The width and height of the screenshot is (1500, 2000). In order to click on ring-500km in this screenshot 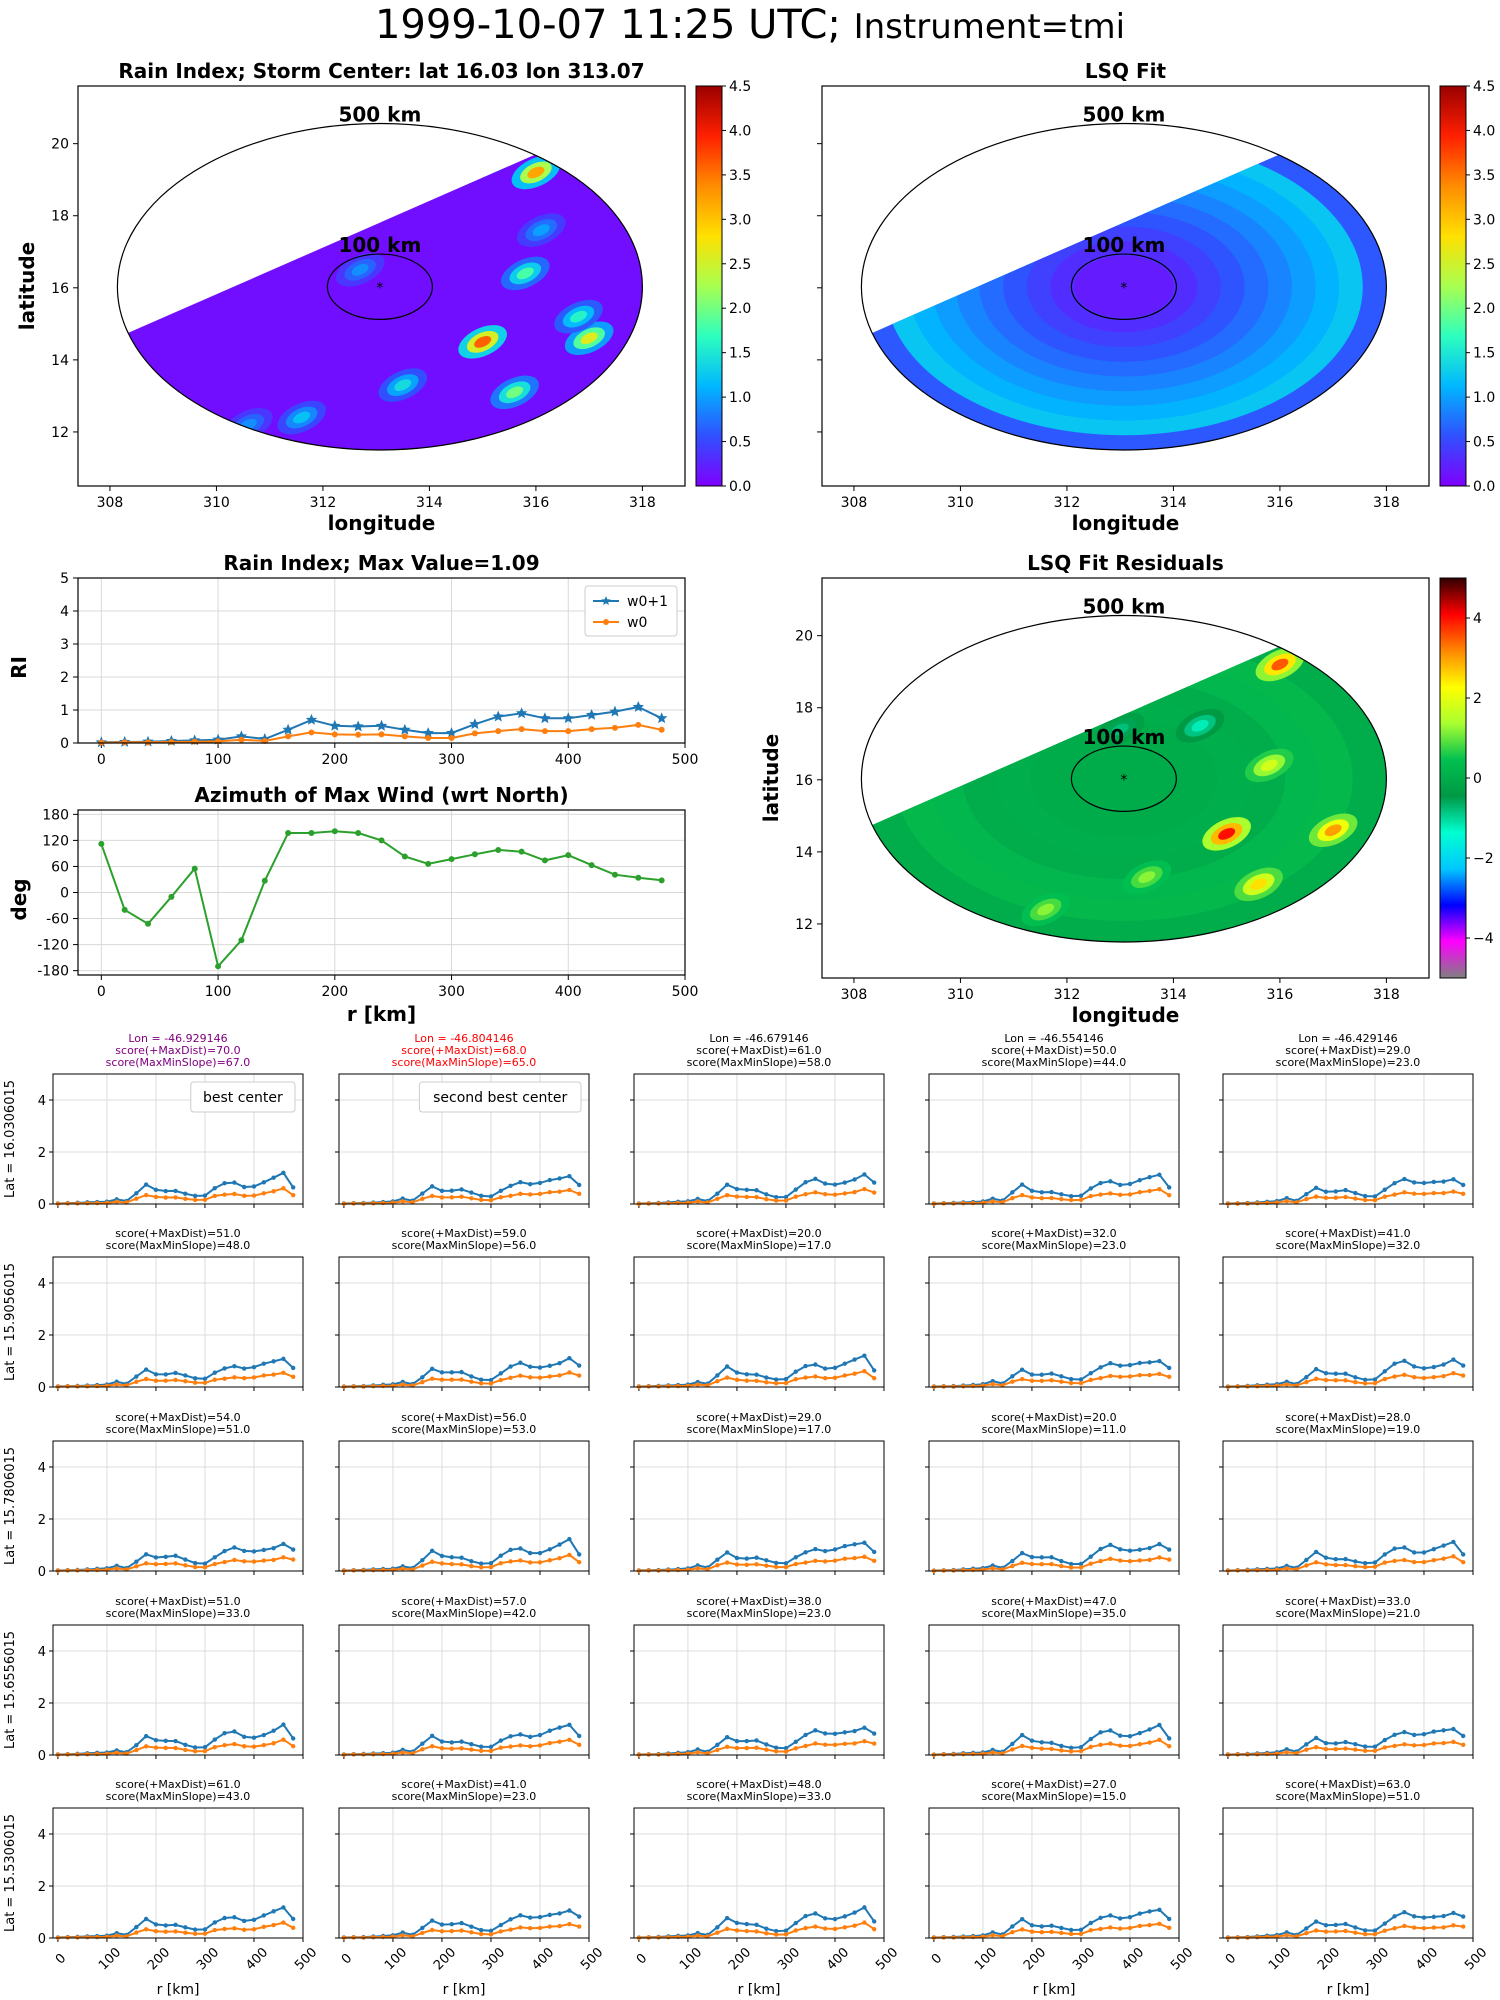, I will do `click(1124, 778)`.